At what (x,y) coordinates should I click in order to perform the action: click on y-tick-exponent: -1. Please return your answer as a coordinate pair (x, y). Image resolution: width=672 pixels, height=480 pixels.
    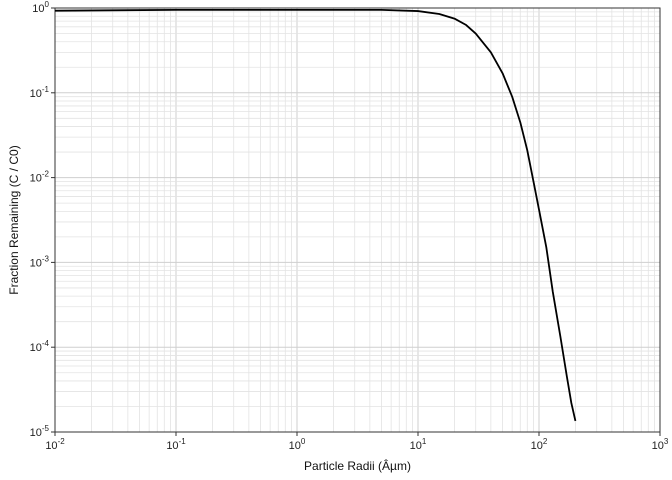
    Looking at the image, I should click on (46, 89).